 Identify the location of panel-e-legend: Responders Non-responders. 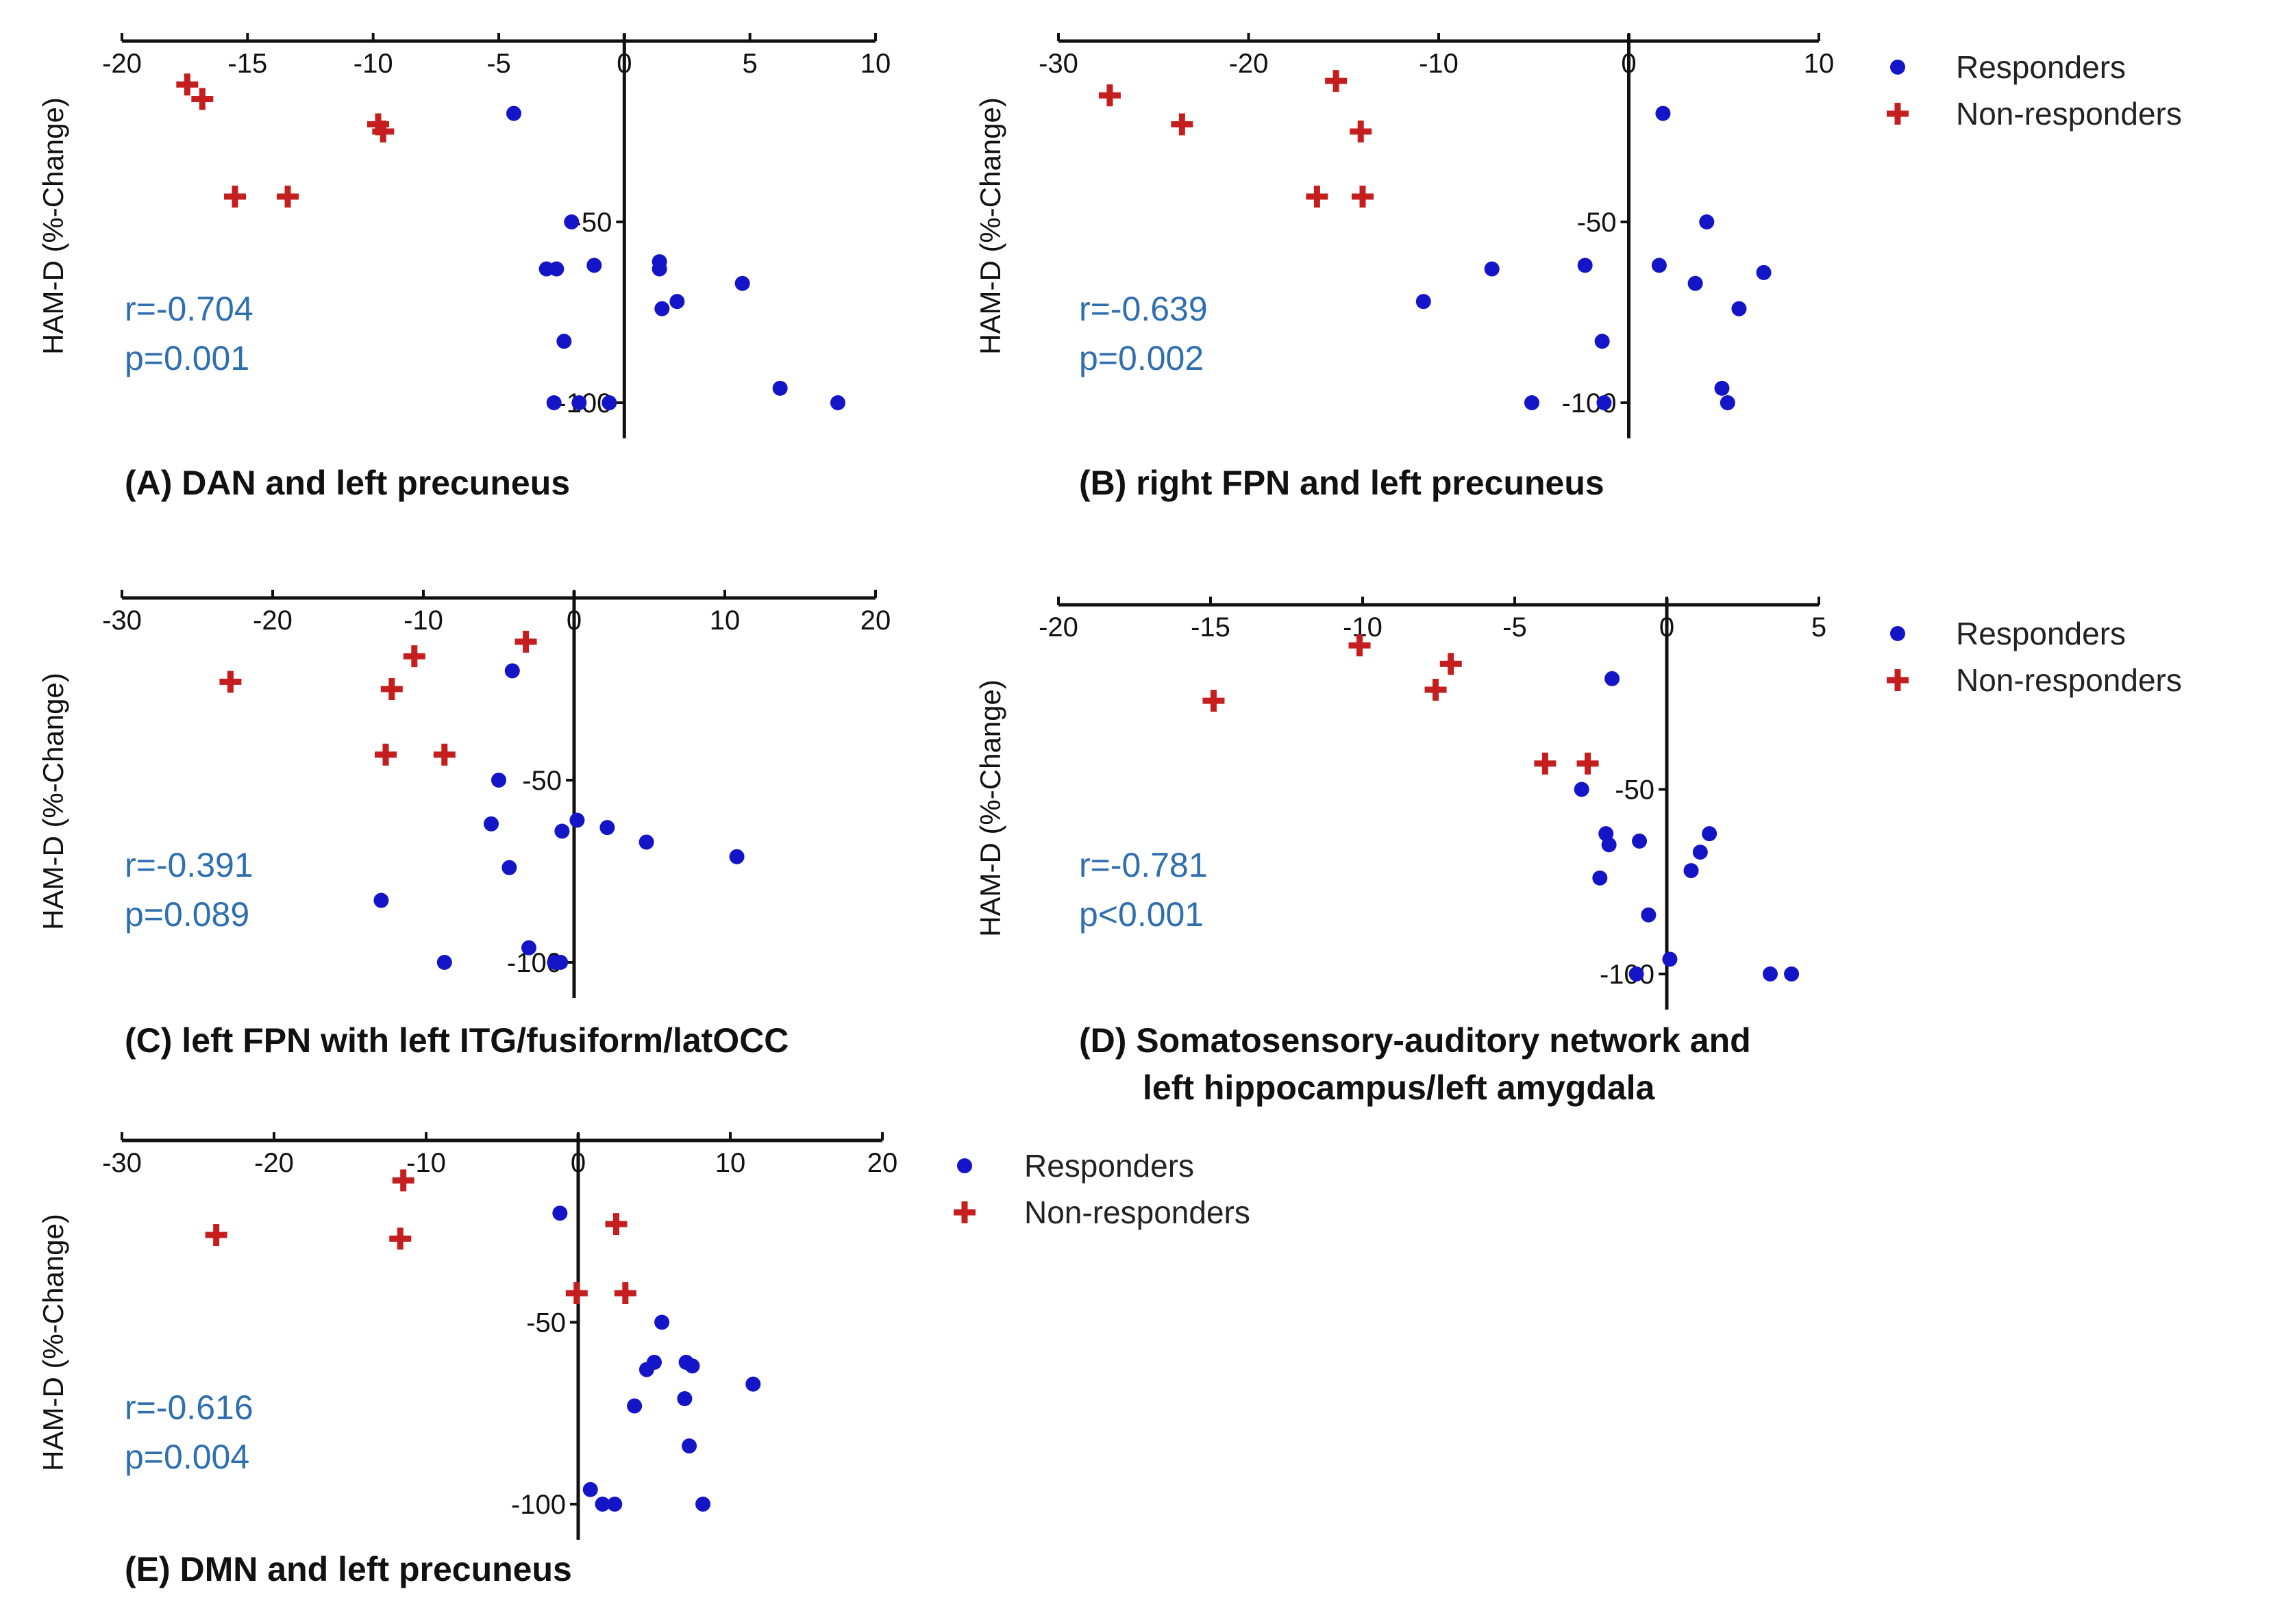
(1102, 1189).